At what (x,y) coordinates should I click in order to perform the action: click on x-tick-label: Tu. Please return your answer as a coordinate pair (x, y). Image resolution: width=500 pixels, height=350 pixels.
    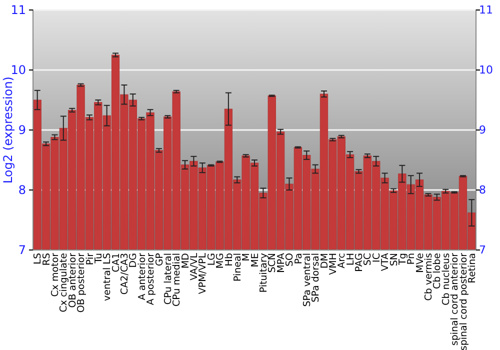
    Looking at the image, I should click on (98, 258).